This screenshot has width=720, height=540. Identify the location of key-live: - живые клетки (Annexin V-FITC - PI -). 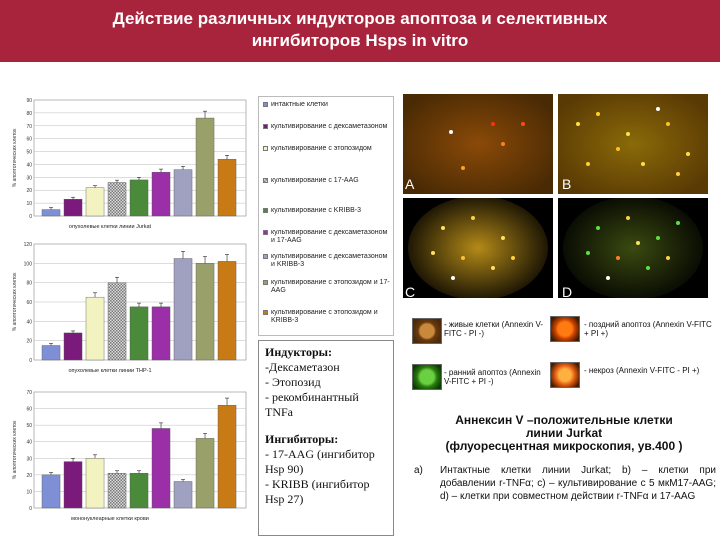
(494, 329).